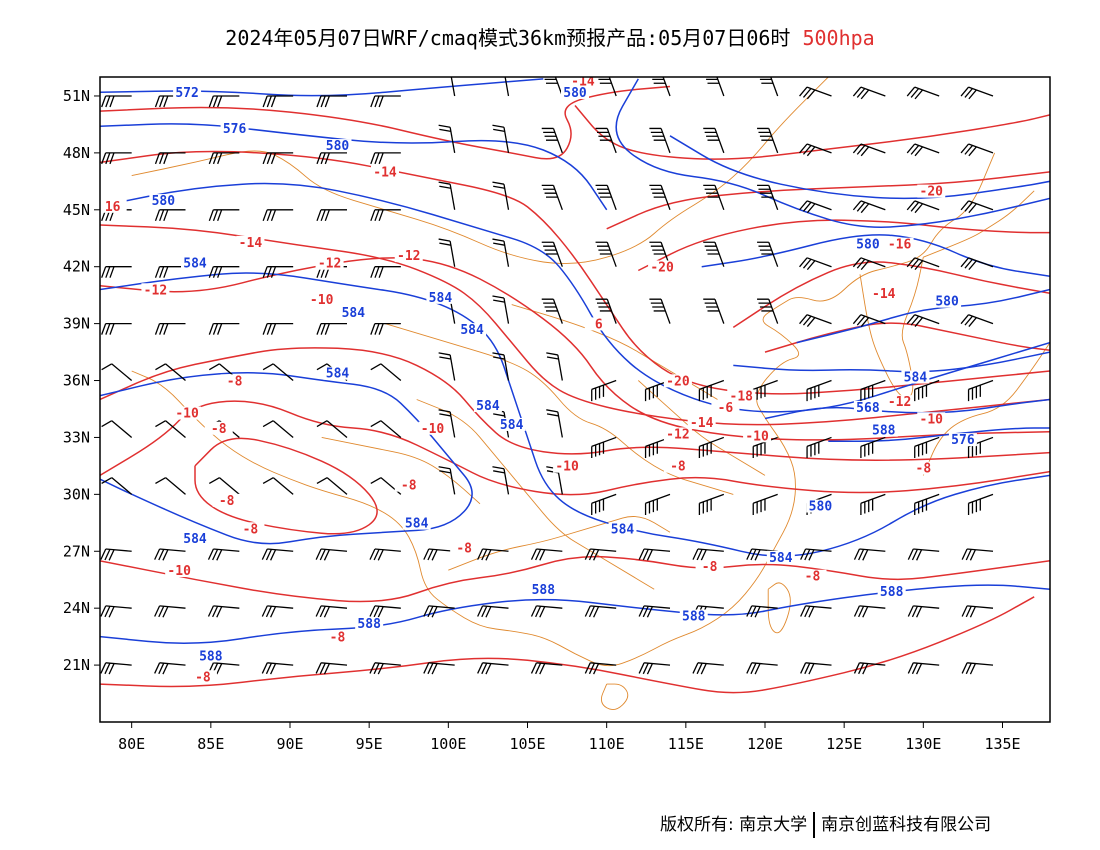 This screenshot has width=1100, height=850. I want to click on temperature-label: -10, so click(322, 300).